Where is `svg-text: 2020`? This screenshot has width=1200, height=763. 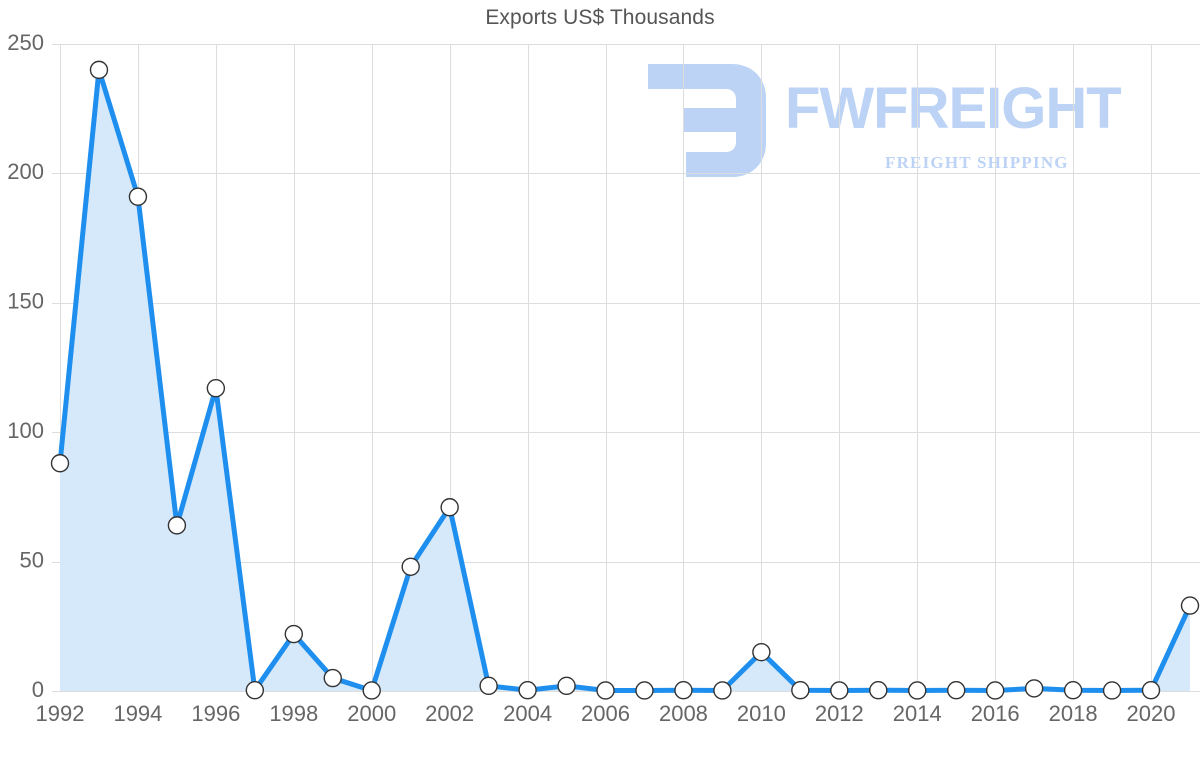
svg-text: 2020 is located at coordinates (1151, 713).